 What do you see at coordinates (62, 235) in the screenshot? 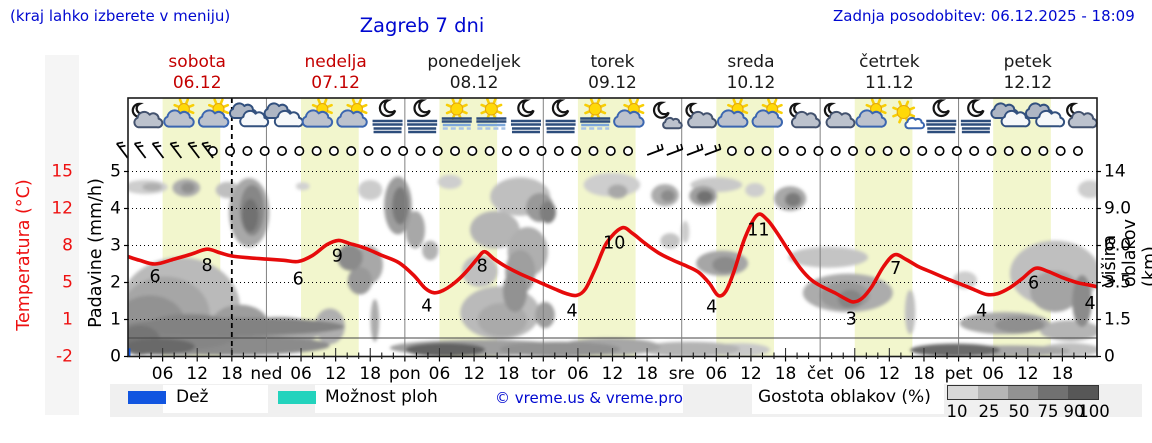
I see `left-margin-strip` at bounding box center [62, 235].